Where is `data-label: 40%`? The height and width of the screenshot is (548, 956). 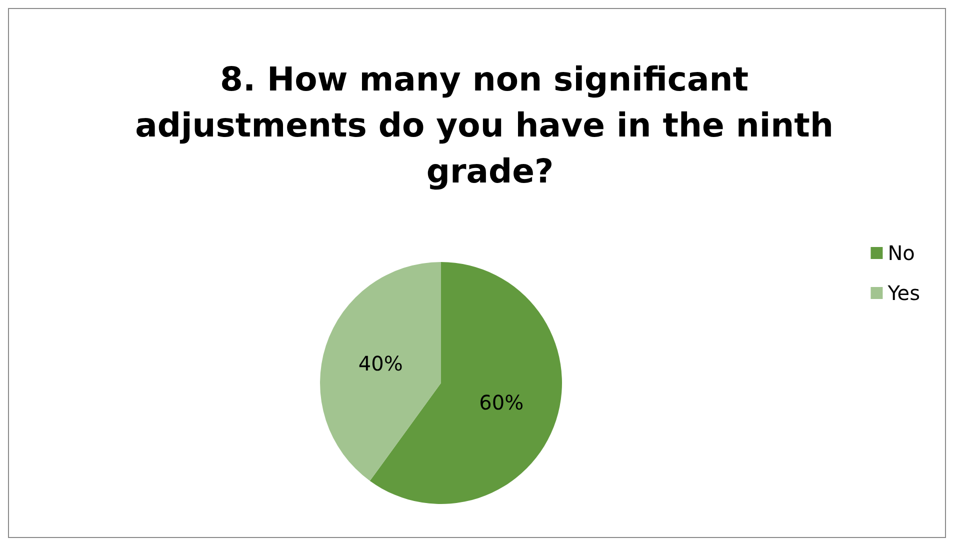 data-label: 40% is located at coordinates (380, 363).